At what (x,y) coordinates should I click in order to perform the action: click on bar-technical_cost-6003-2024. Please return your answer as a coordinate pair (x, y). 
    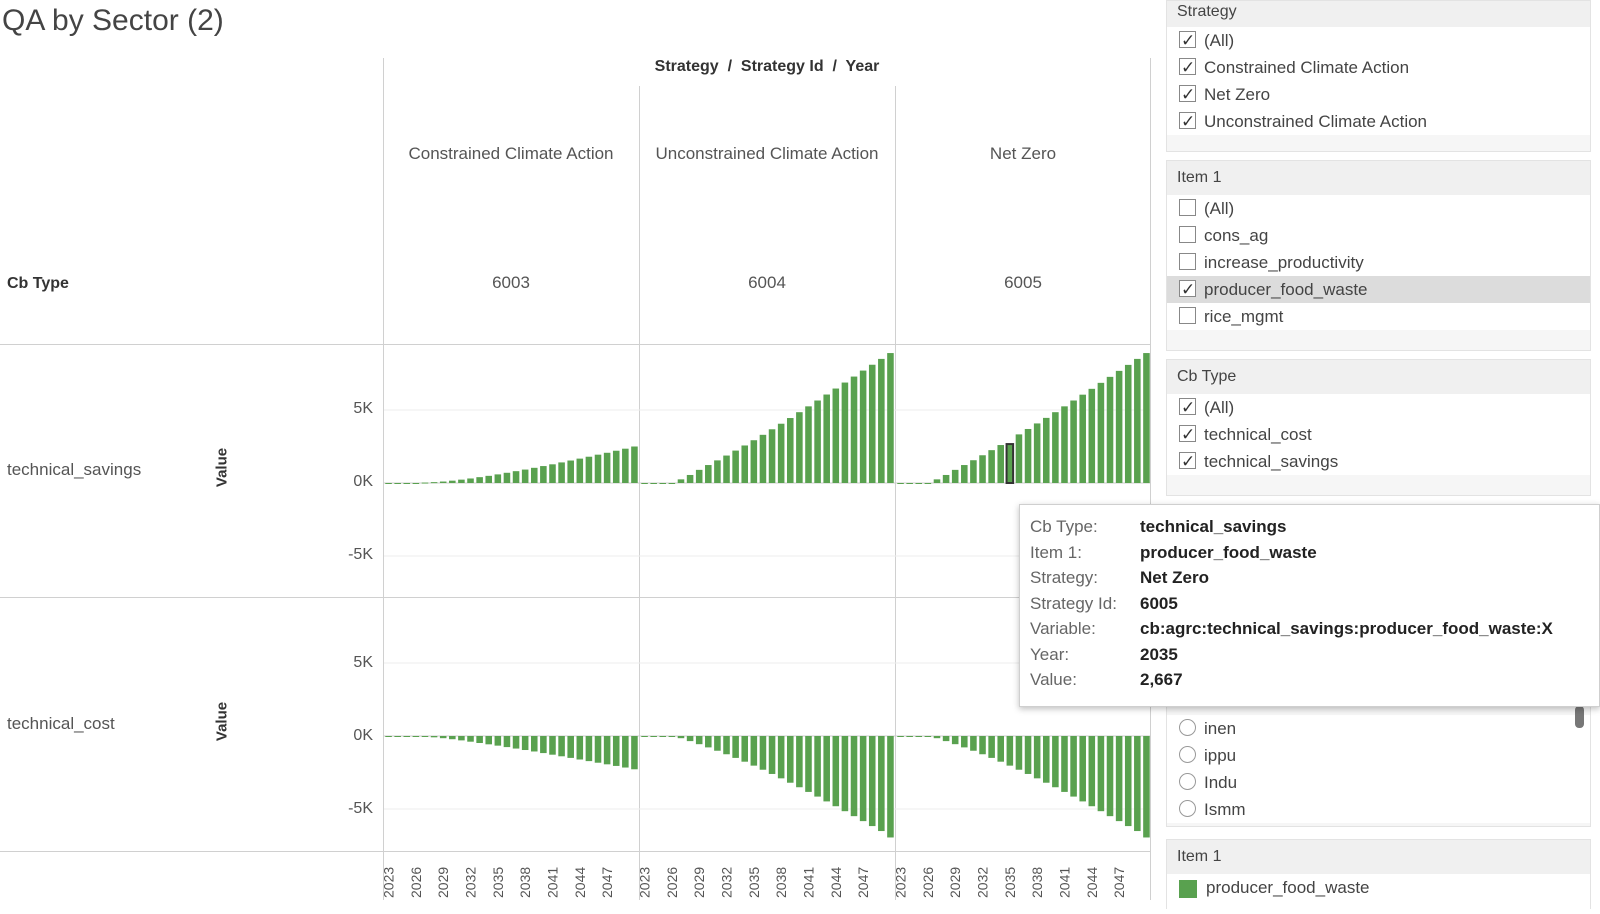
    Looking at the image, I should click on (397, 736).